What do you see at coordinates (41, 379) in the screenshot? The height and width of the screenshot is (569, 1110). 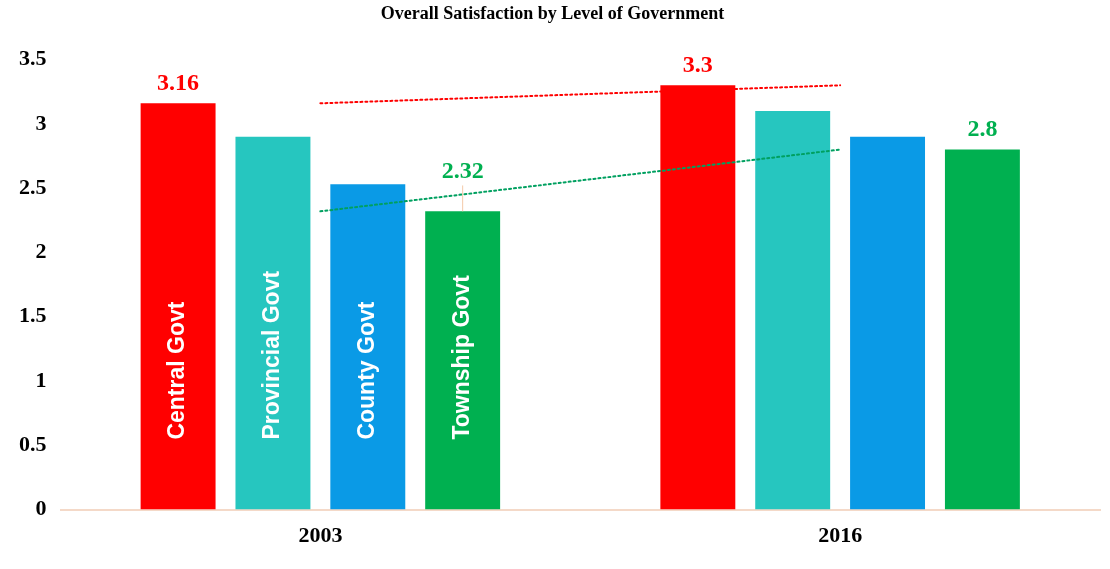 I see `y-tick-label: 1` at bounding box center [41, 379].